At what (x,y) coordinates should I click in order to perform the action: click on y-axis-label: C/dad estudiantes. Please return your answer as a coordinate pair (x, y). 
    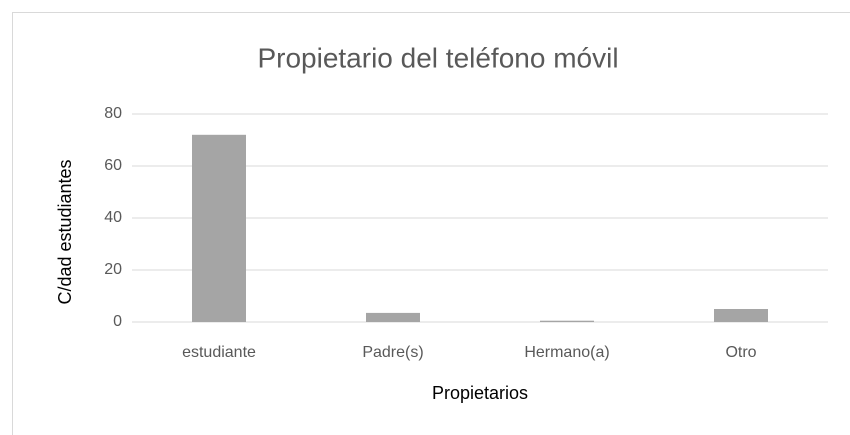
    Looking at the image, I should click on (65, 231).